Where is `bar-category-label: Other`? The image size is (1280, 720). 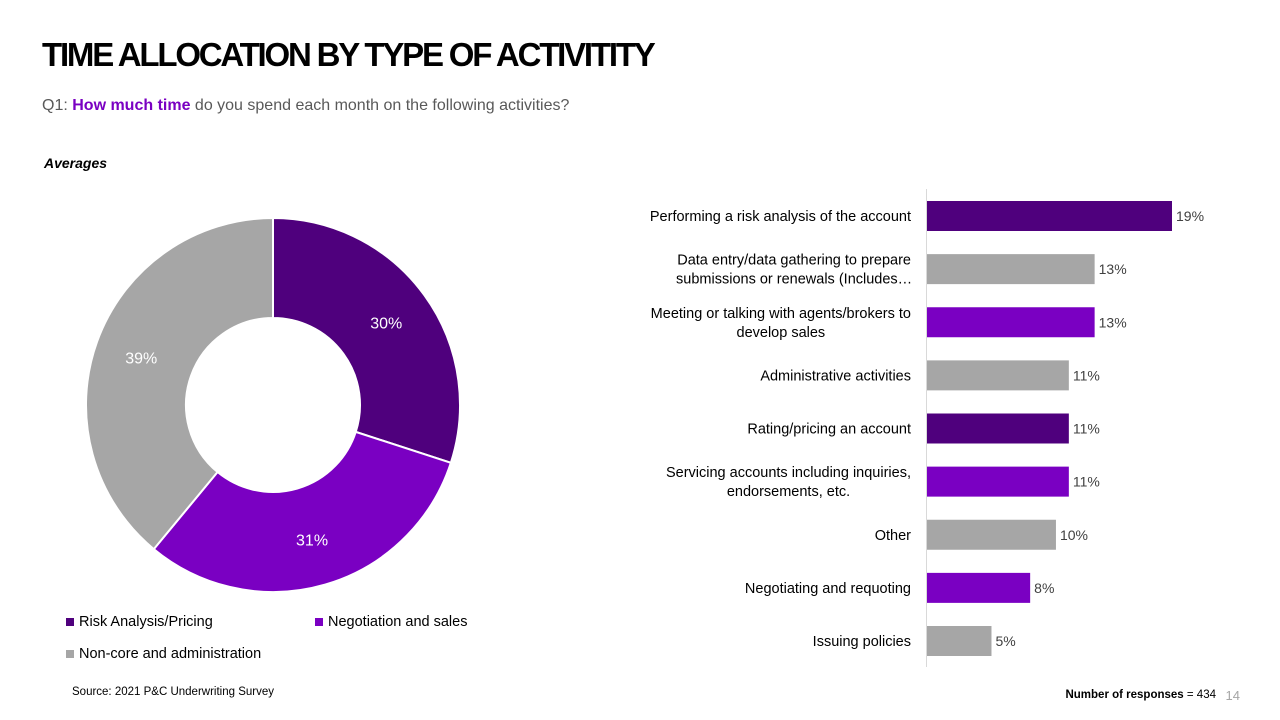 bar-category-label: Other is located at coordinates (893, 536).